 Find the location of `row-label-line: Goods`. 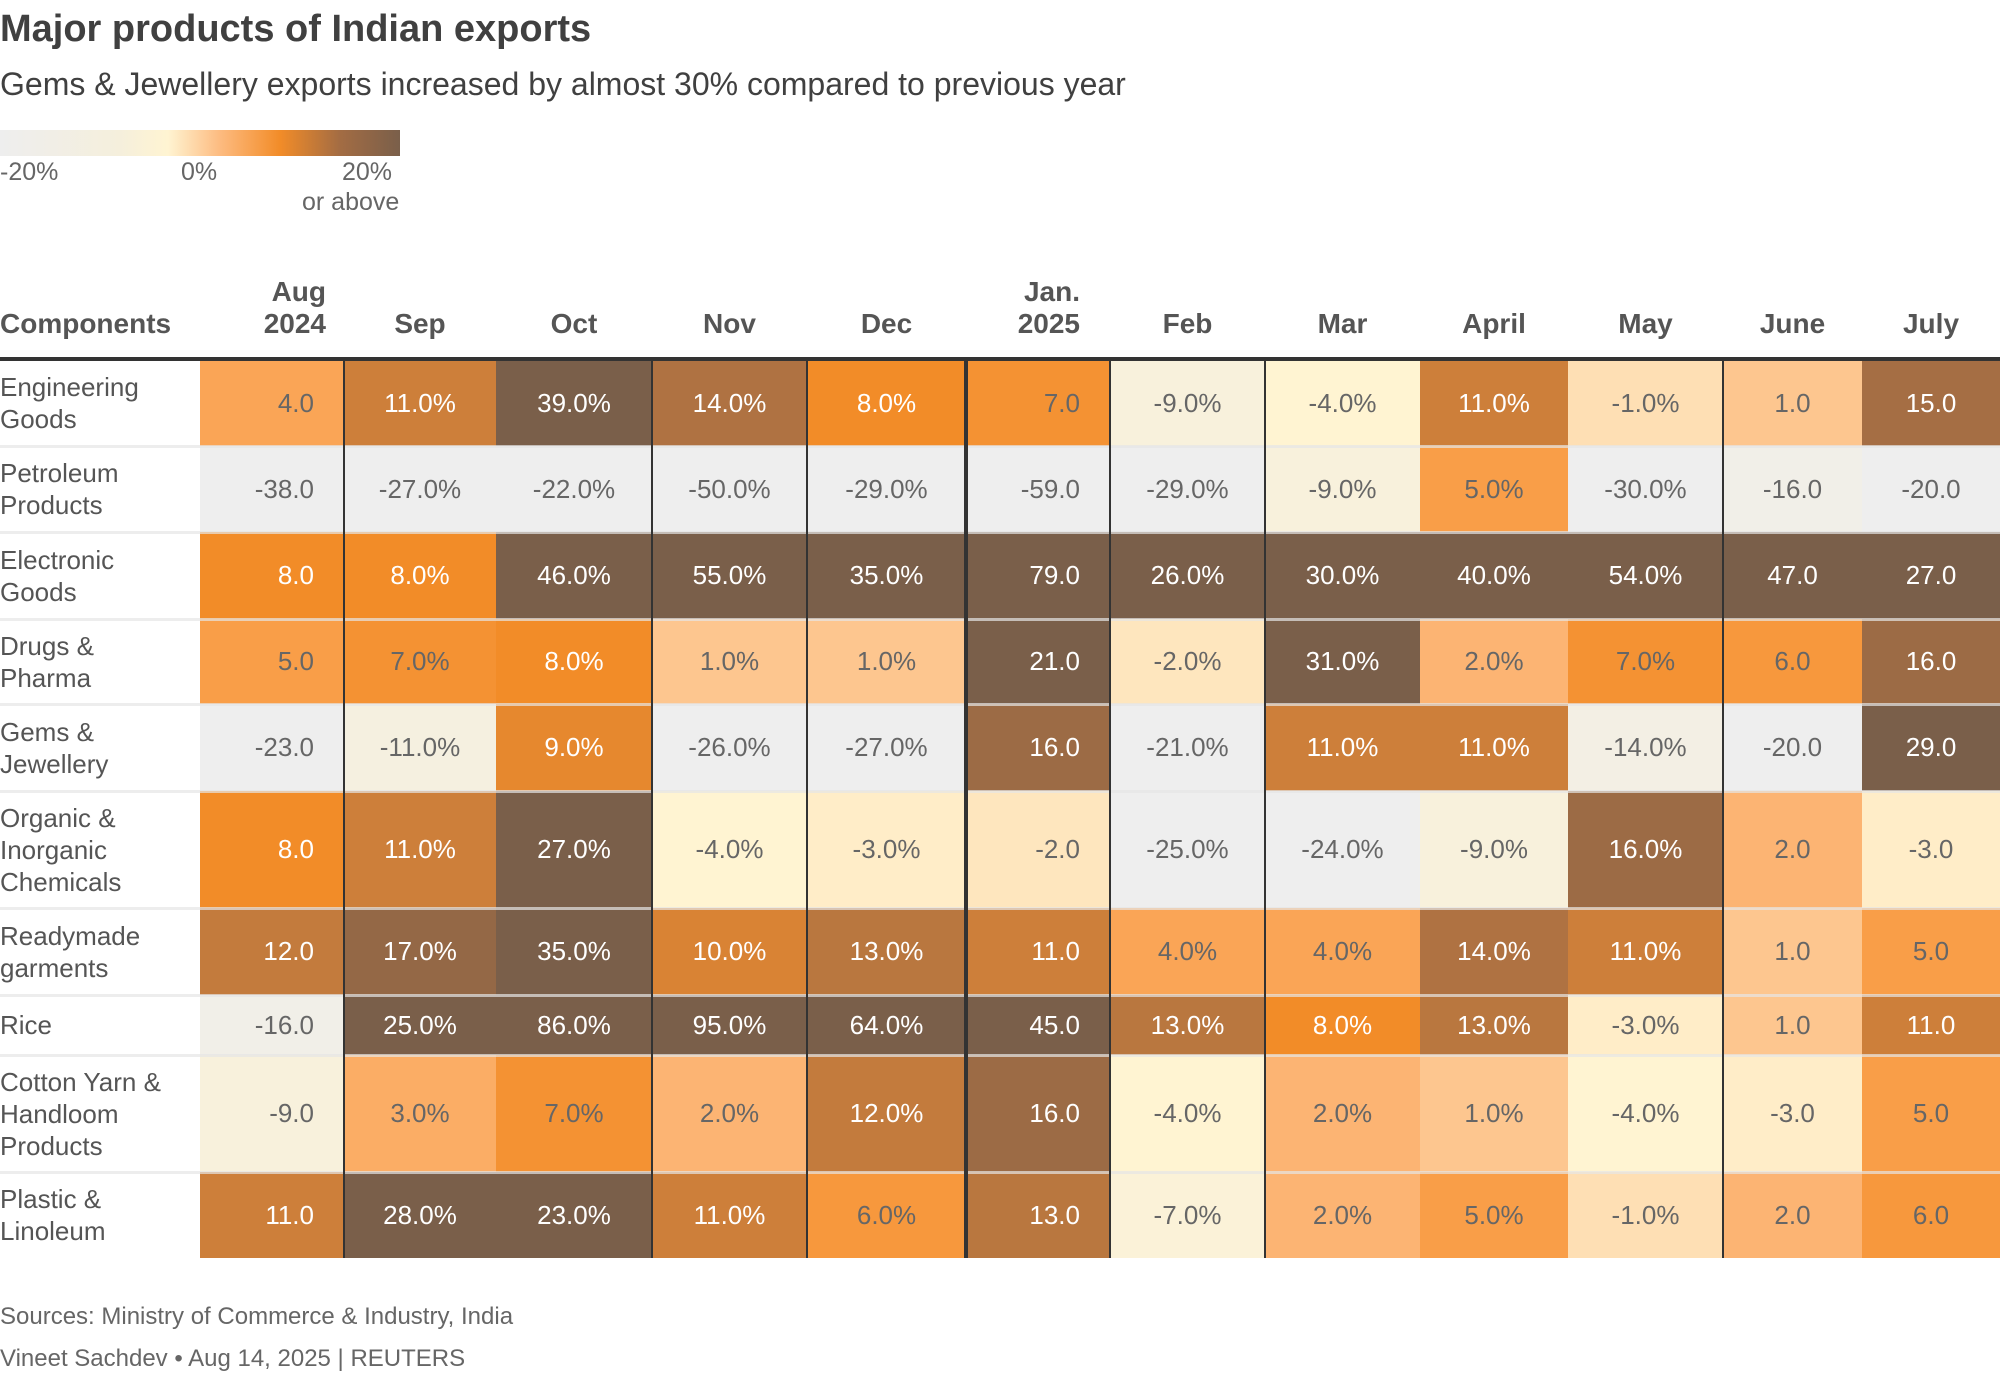

row-label-line: Goods is located at coordinates (38, 591).